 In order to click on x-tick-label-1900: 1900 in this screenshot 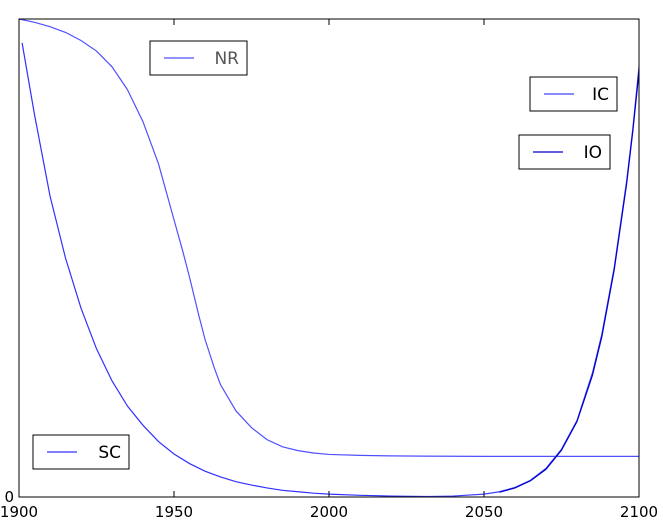, I will do `click(19, 512)`.